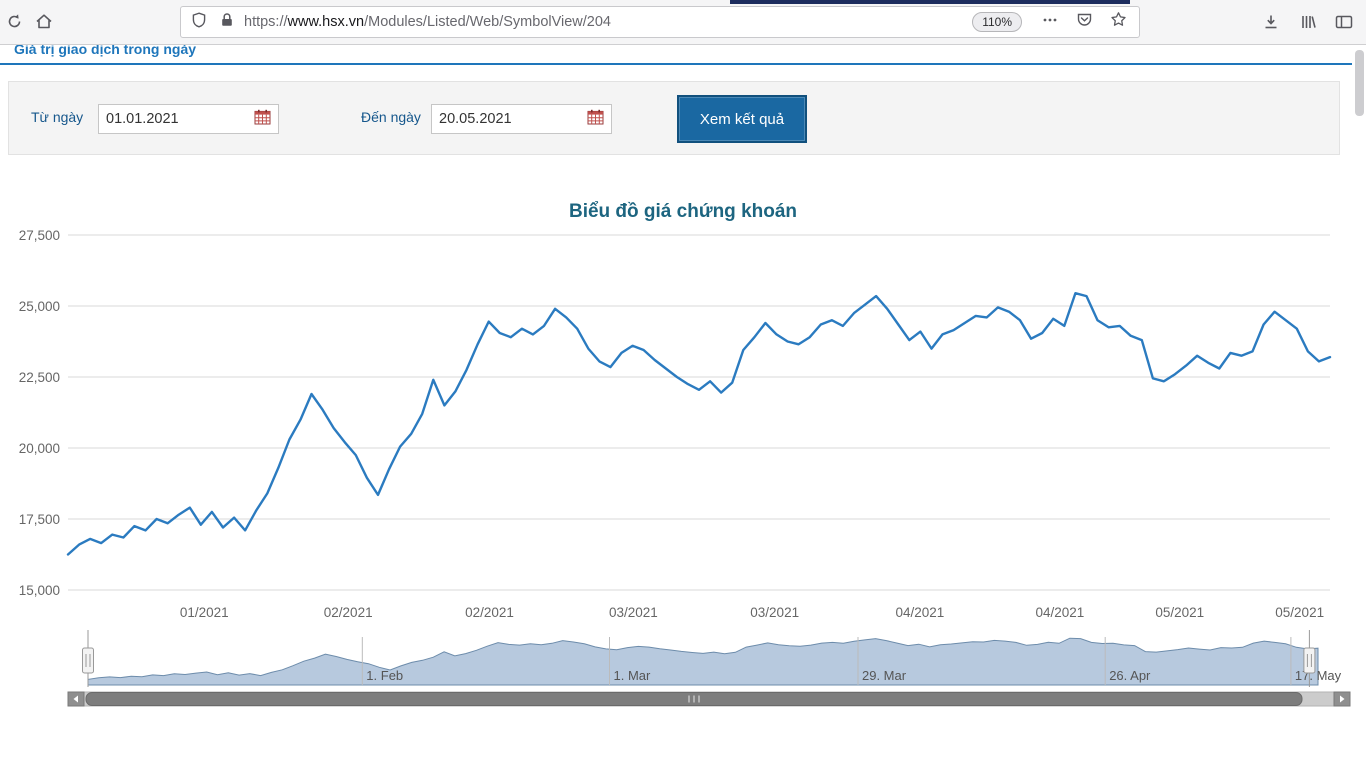 Image resolution: width=1366 pixels, height=768 pixels. I want to click on reload-button, so click(14, 24).